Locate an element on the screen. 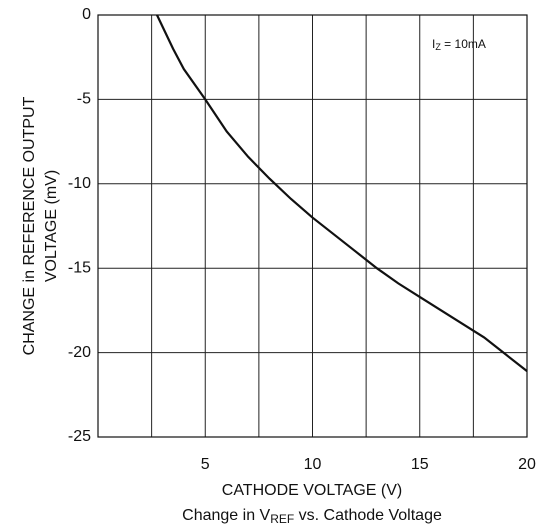 The width and height of the screenshot is (552, 529). y-tick-label: 0 is located at coordinates (86, 14).